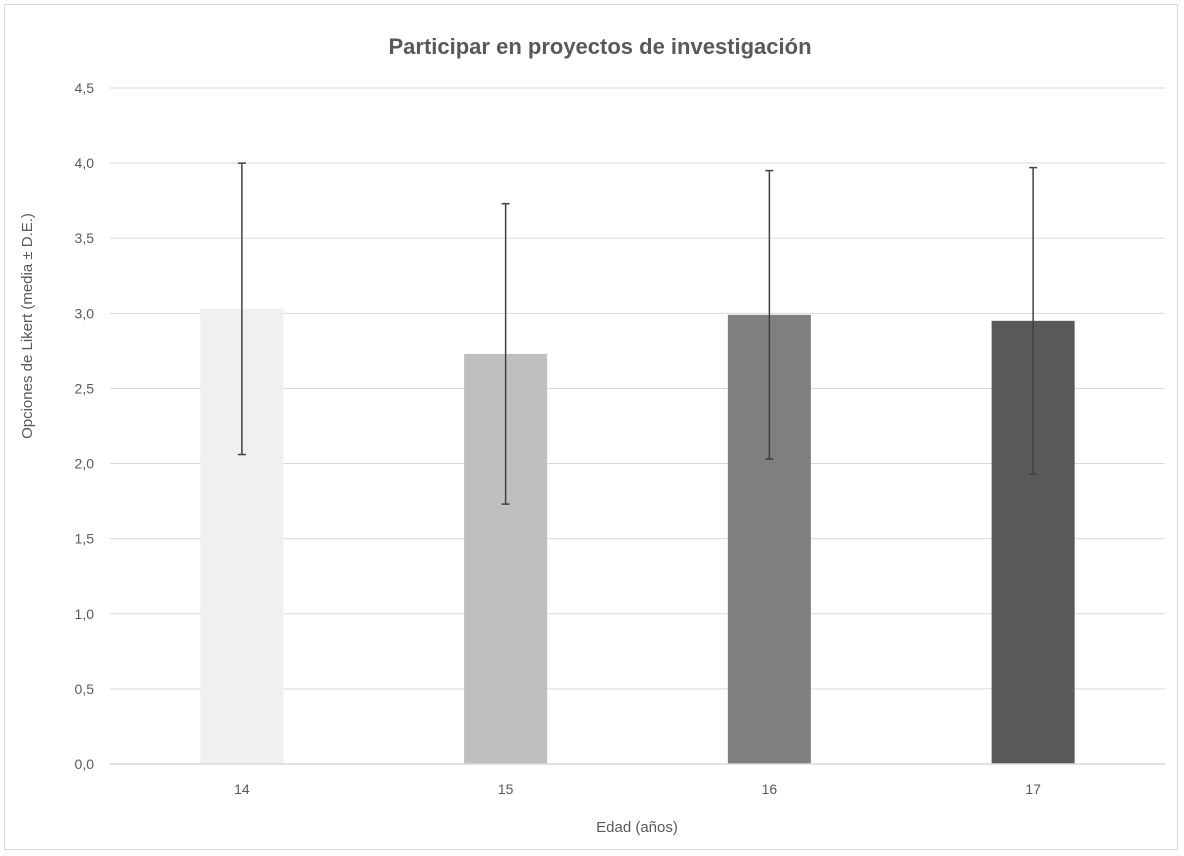 Image resolution: width=1184 pixels, height=856 pixels. What do you see at coordinates (1033, 789) in the screenshot?
I see `x-tick-label: 17` at bounding box center [1033, 789].